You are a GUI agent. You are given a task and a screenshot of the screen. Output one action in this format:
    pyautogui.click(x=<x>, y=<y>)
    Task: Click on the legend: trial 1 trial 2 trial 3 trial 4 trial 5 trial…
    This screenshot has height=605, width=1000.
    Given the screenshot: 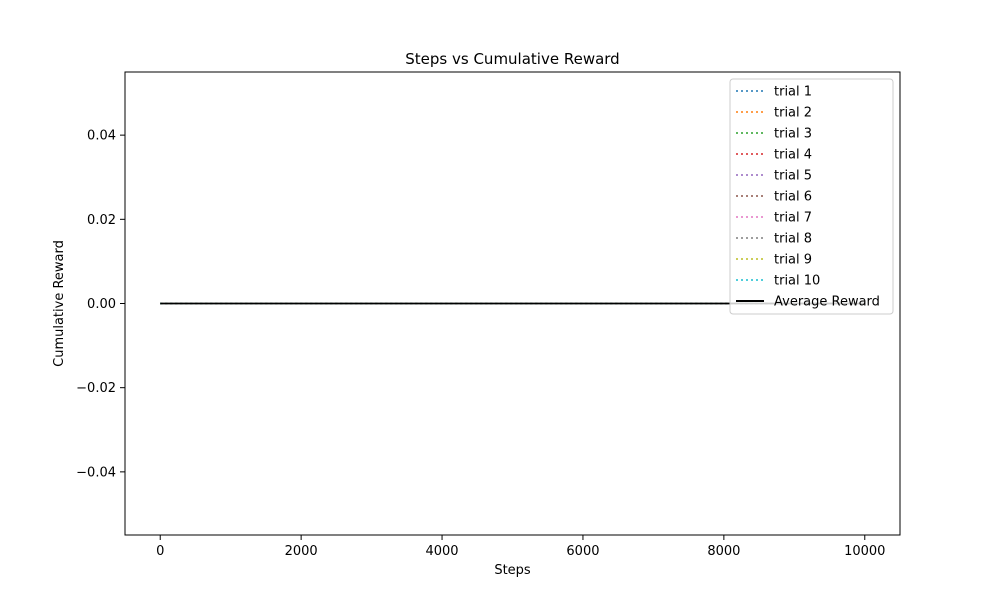 What is the action you would take?
    pyautogui.click(x=811, y=196)
    